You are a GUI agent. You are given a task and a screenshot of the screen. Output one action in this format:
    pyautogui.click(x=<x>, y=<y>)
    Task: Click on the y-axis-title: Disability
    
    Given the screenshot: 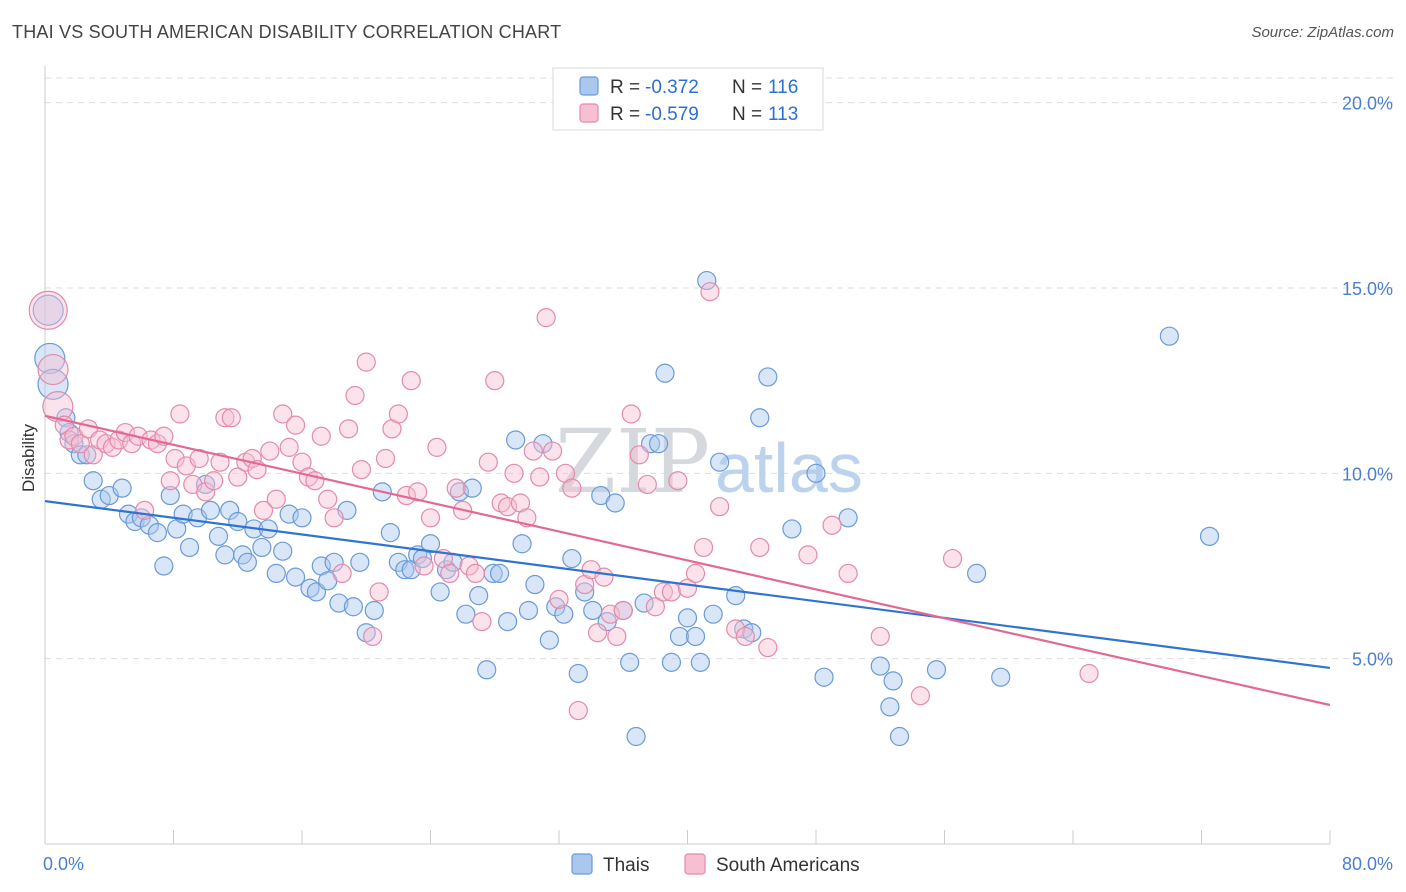 What is the action you would take?
    pyautogui.click(x=28, y=457)
    